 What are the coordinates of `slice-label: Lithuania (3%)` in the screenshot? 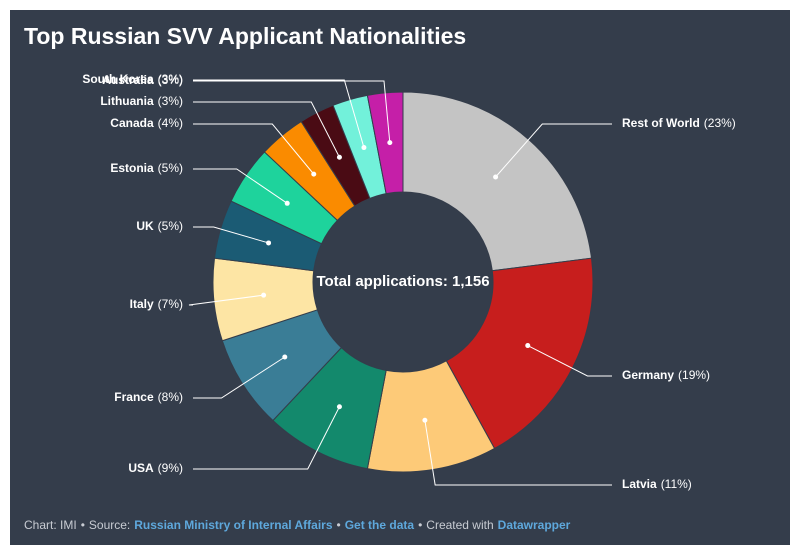 It's located at (141, 101).